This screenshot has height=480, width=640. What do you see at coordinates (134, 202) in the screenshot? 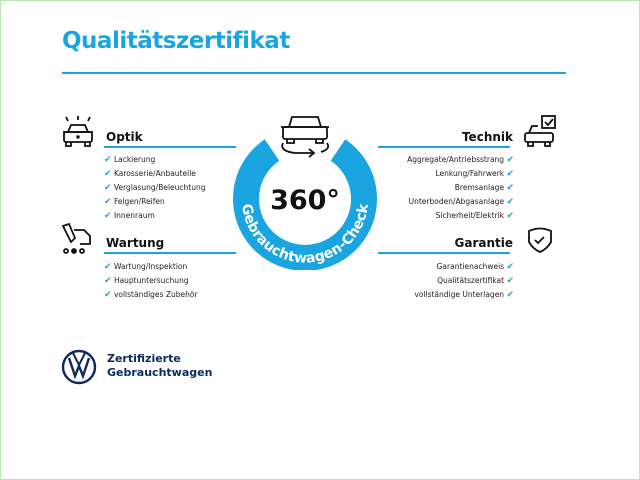
I see `list-item: ✔ Felgen/Reifen` at bounding box center [134, 202].